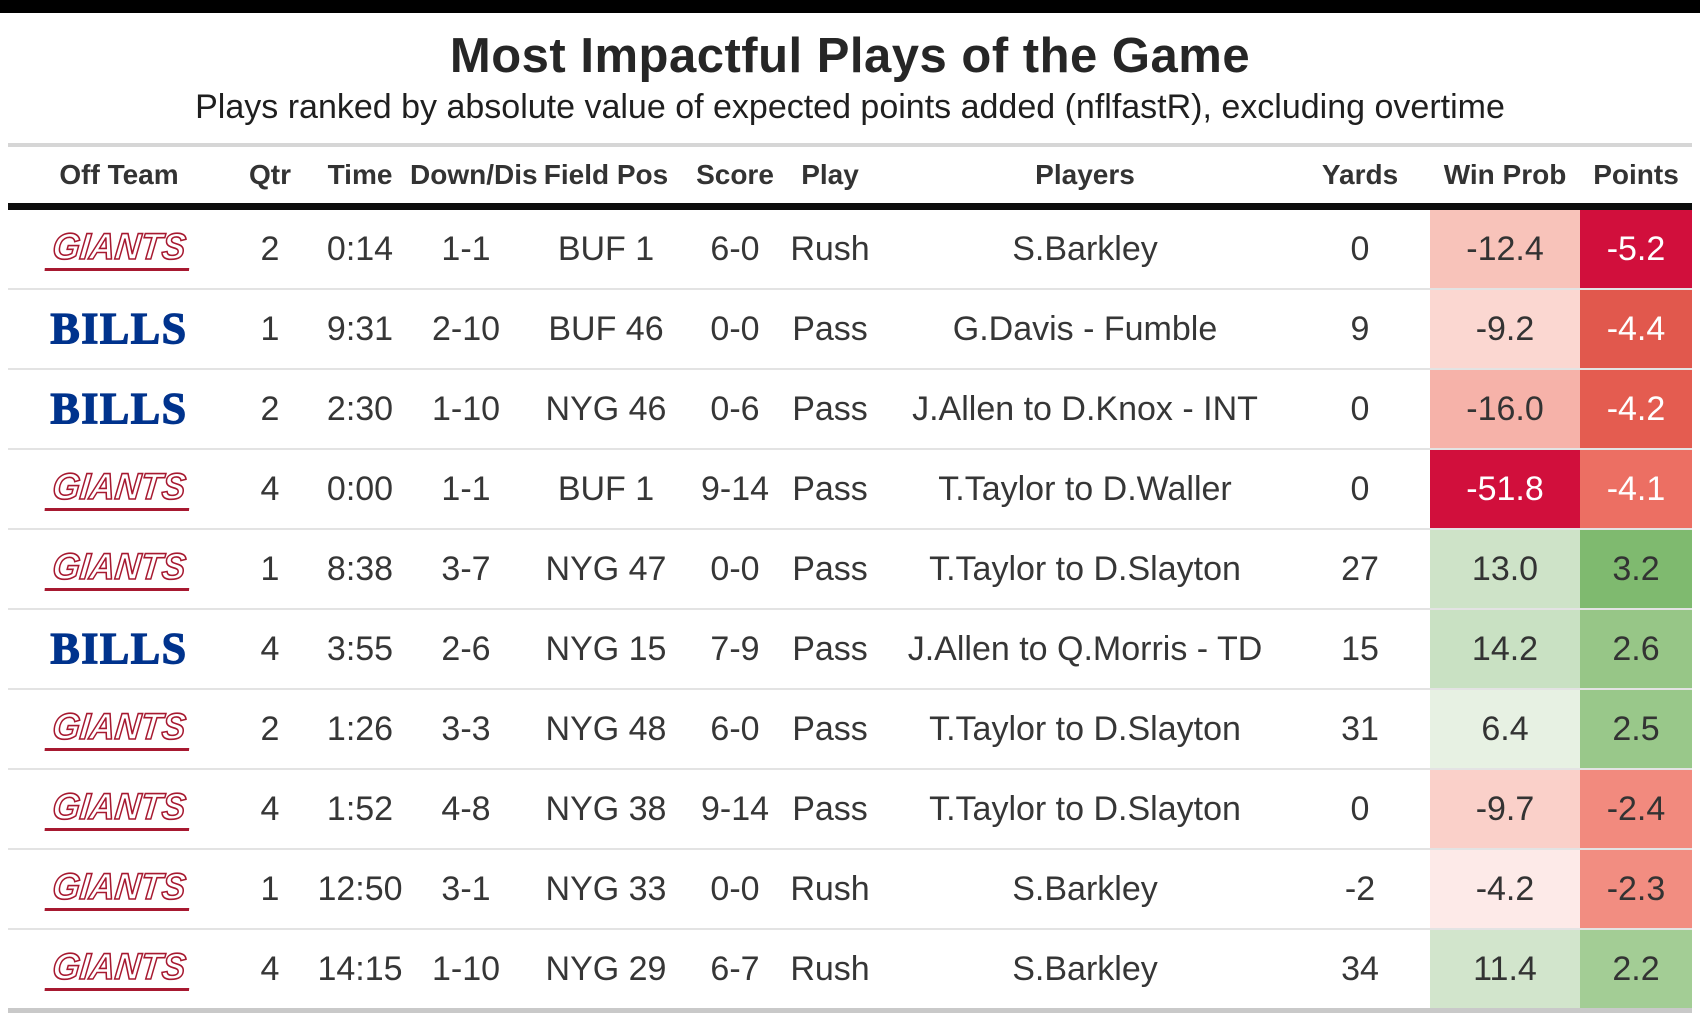 Image resolution: width=1700 pixels, height=1028 pixels. I want to click on play-cell: Pass, so click(830, 408).